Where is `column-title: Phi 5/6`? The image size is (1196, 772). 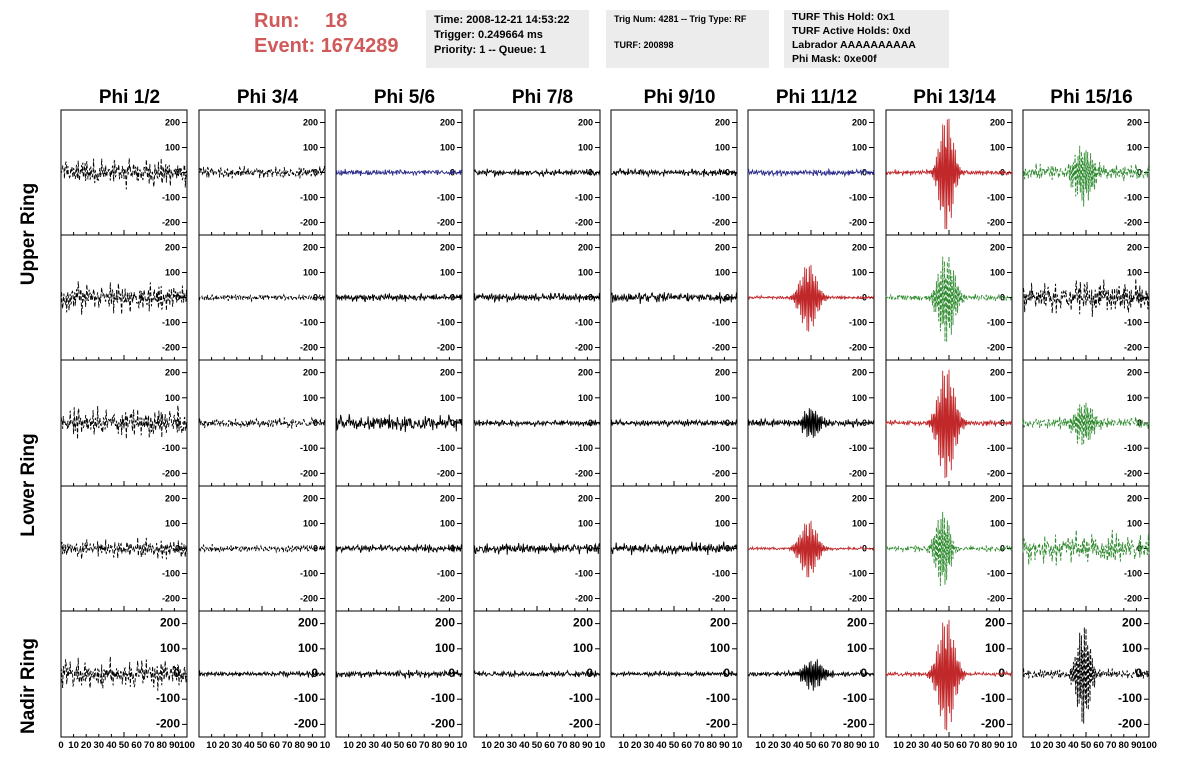 column-title: Phi 5/6 is located at coordinates (404, 97).